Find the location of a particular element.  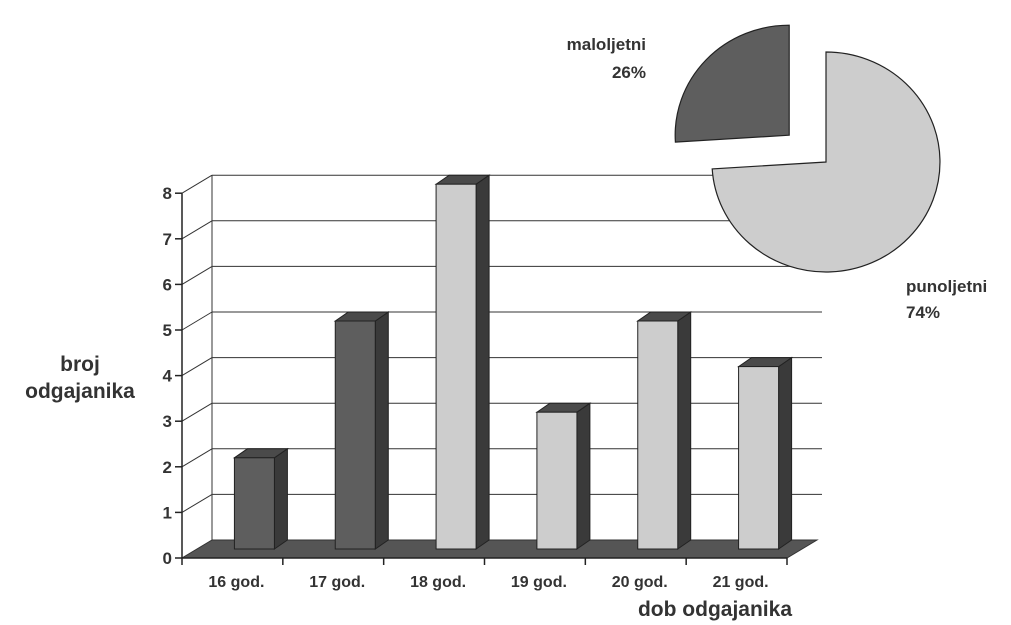

y-axis-title-line-2: odgajanika is located at coordinates (80, 391).